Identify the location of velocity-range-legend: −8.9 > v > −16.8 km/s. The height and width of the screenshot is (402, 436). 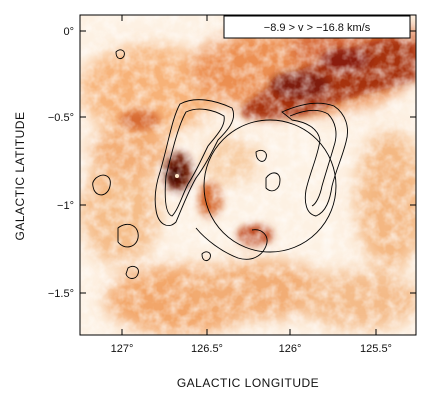
(317, 27).